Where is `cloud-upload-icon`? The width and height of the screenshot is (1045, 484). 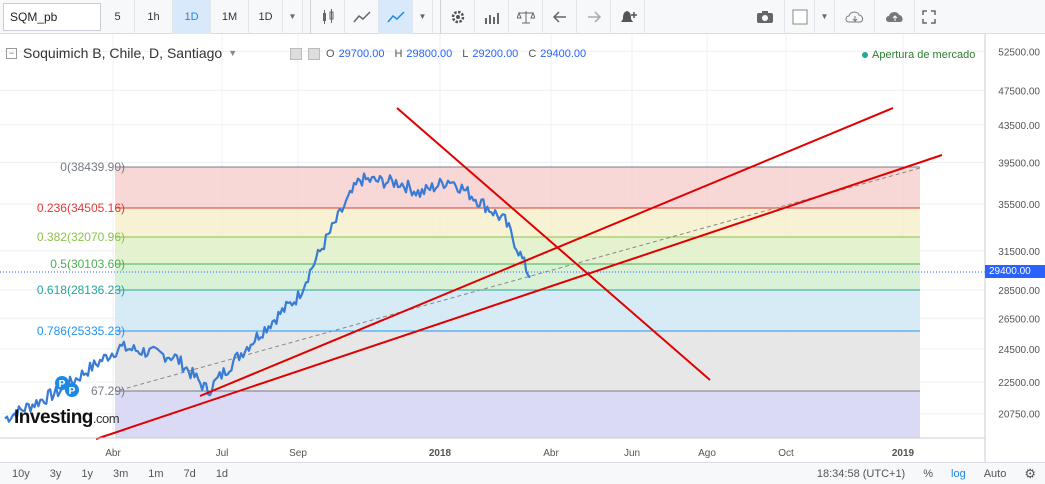
cloud-upload-icon is located at coordinates (895, 17).